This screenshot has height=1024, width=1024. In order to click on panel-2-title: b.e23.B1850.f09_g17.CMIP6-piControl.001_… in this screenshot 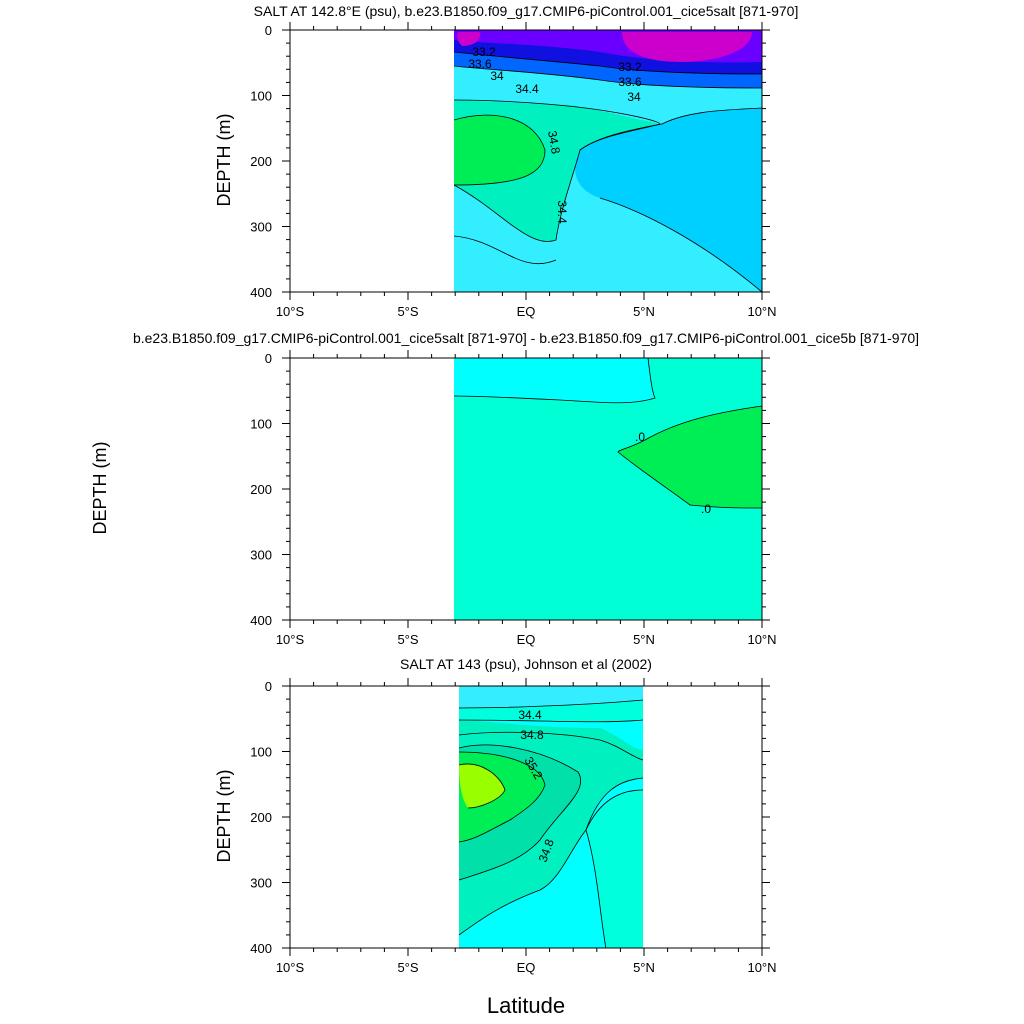, I will do `click(526, 338)`.